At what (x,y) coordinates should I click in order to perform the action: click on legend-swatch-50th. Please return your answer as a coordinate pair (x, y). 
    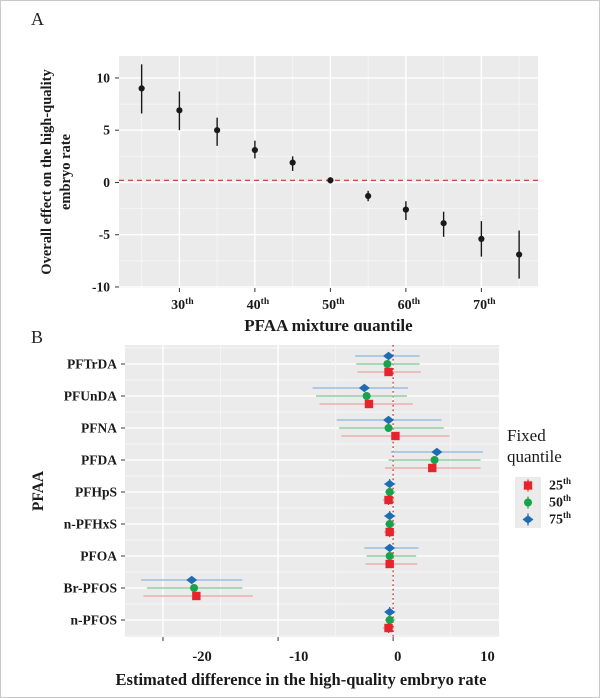
    Looking at the image, I should click on (528, 502).